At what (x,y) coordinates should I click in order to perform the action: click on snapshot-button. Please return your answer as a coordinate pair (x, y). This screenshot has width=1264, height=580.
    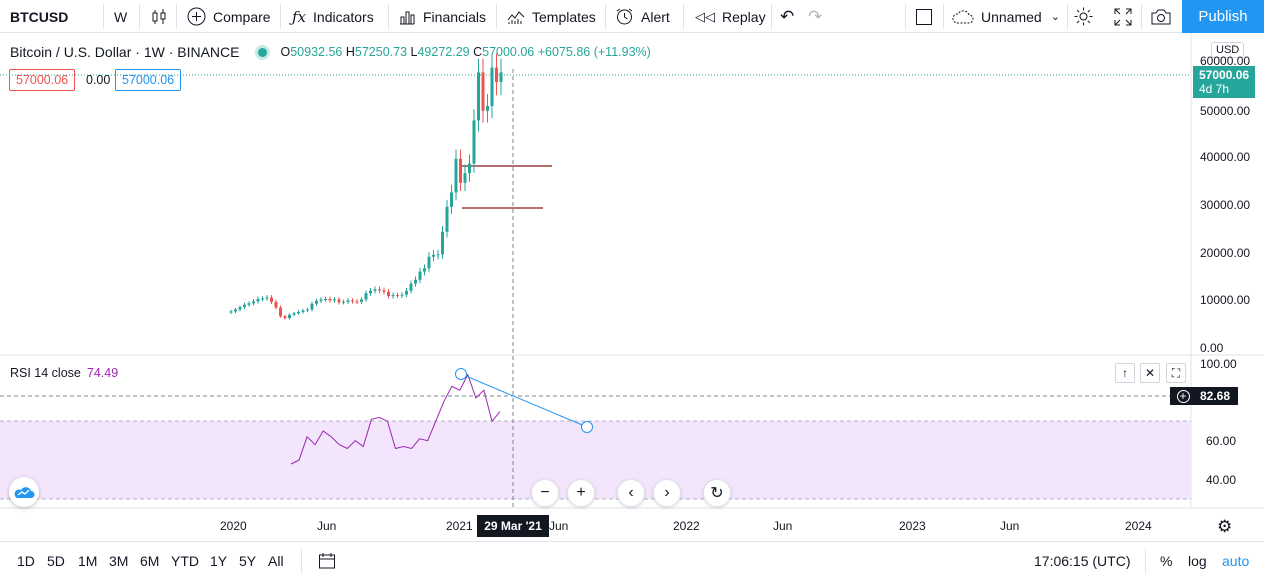
    Looking at the image, I should click on (1161, 16).